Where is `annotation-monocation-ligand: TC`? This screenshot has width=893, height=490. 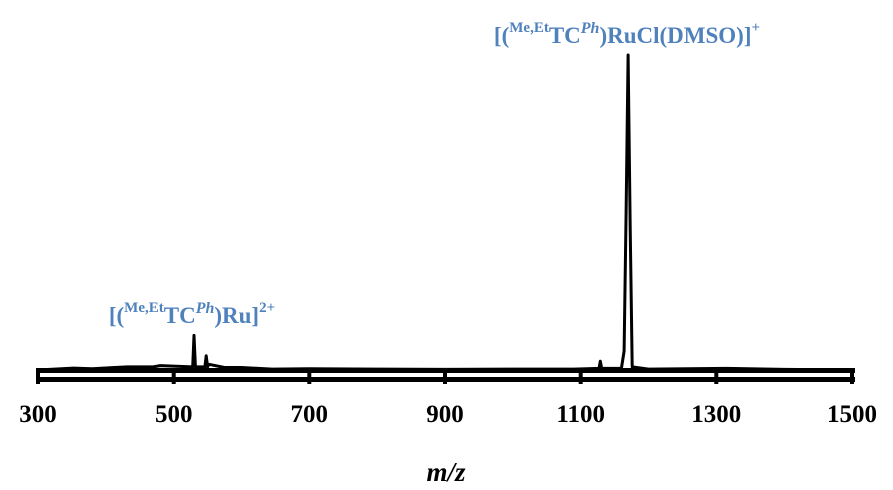
annotation-monocation-ligand: TC is located at coordinates (565, 35).